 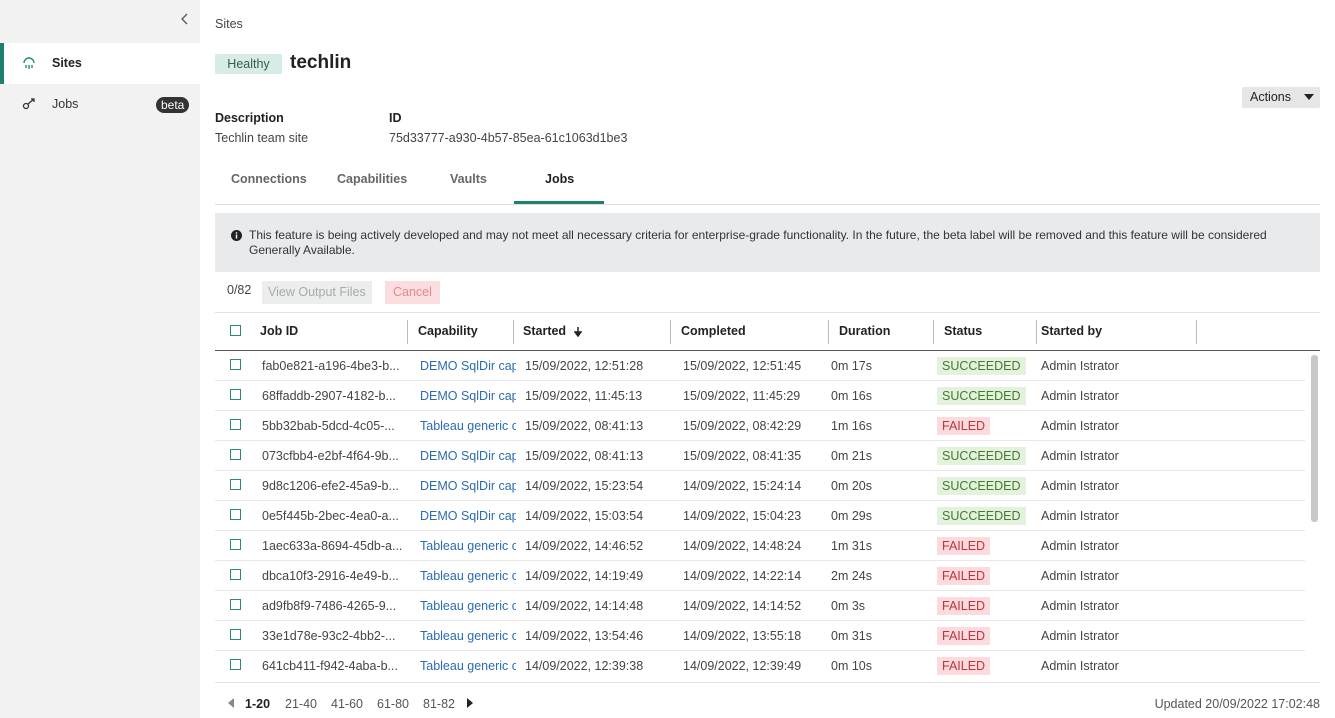 I want to click on breadcrumb: Sites, so click(x=229, y=24).